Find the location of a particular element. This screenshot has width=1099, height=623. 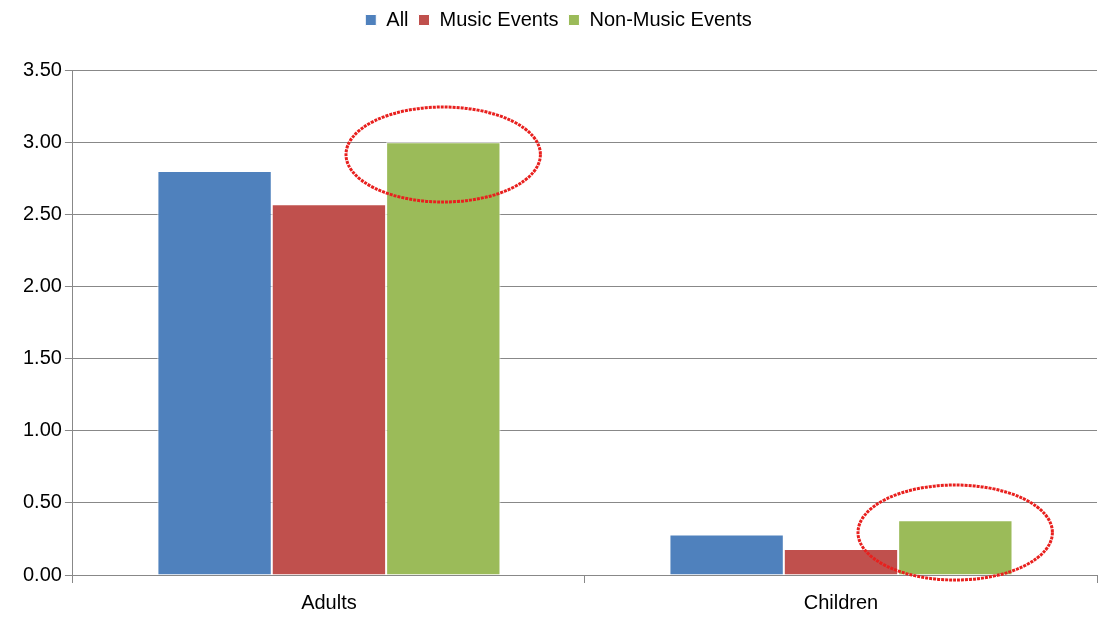

y-tick-label: 3.50 is located at coordinates (42, 68).